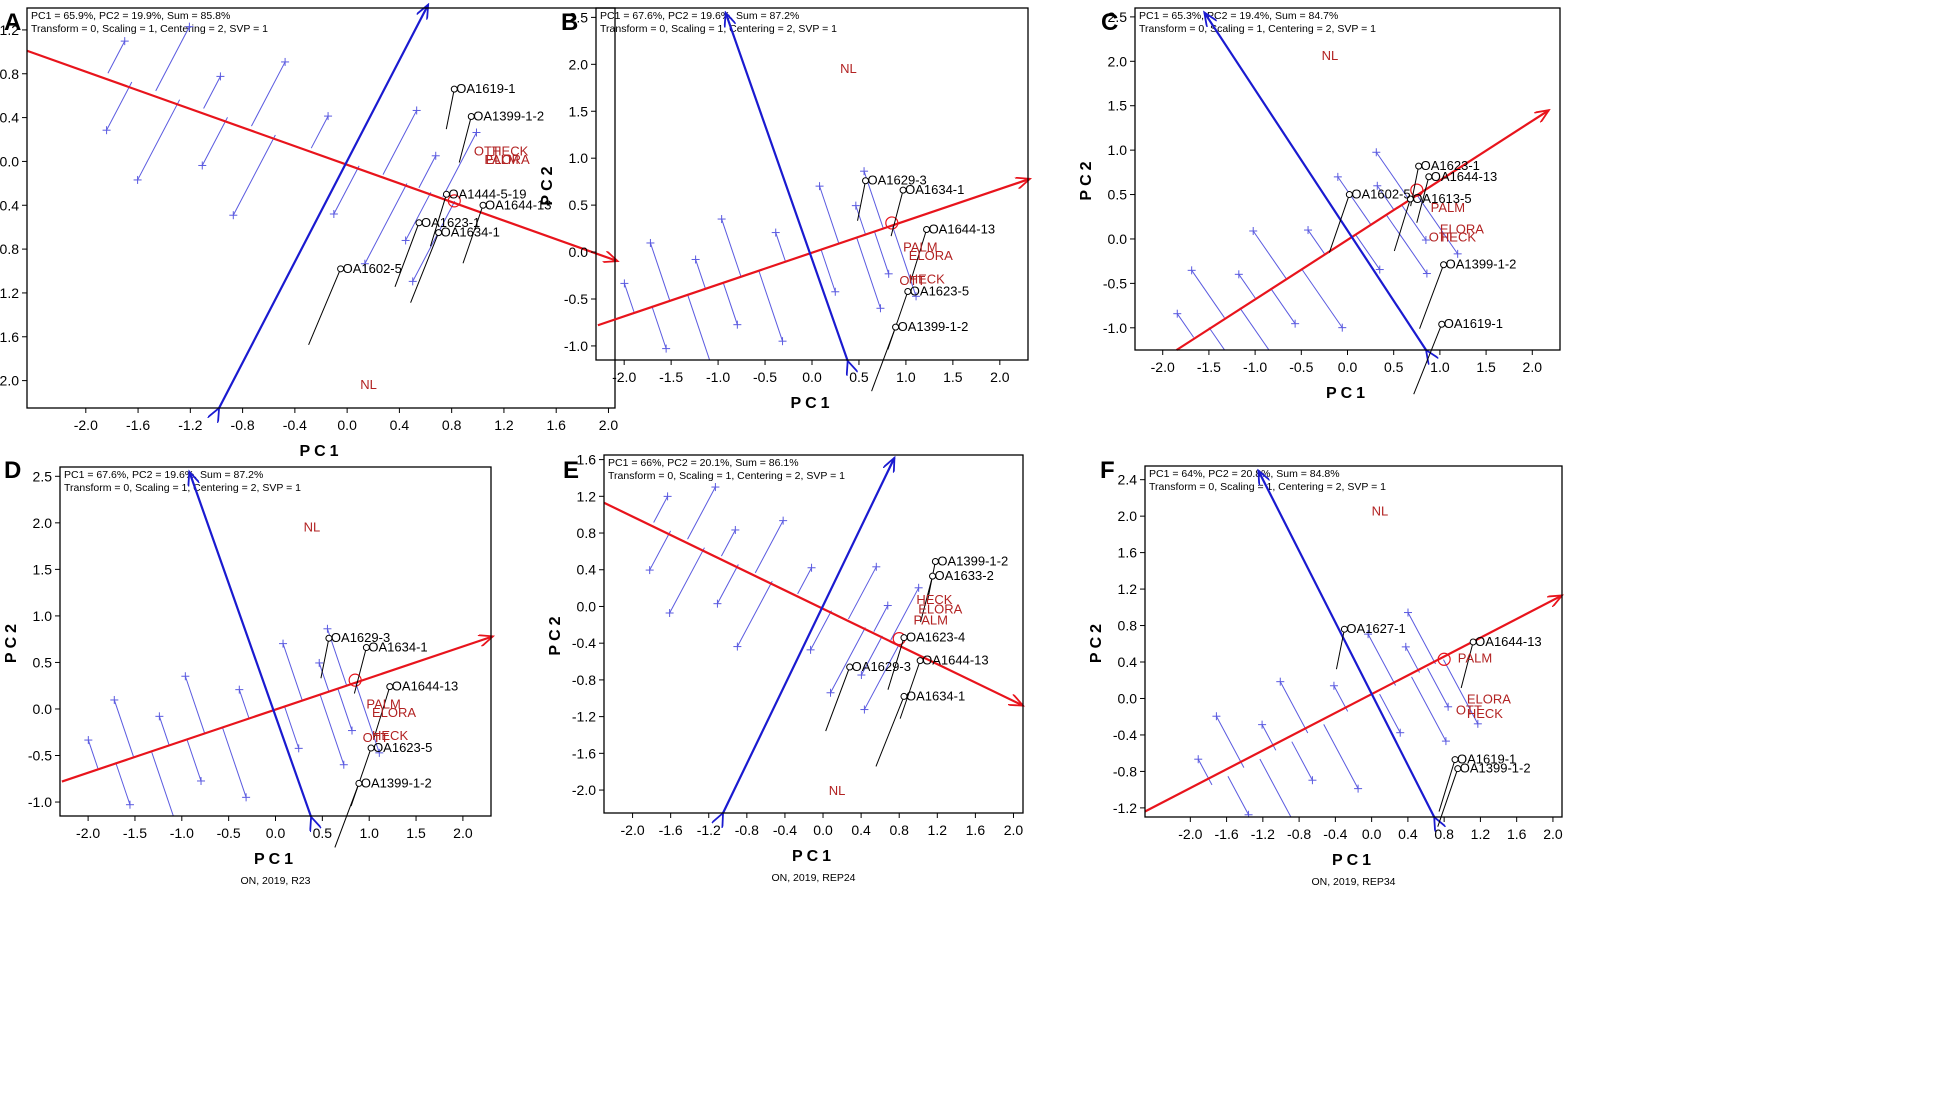  Describe the element at coordinates (1469, 709) in the screenshot. I see `environment-label: OTT` at that location.